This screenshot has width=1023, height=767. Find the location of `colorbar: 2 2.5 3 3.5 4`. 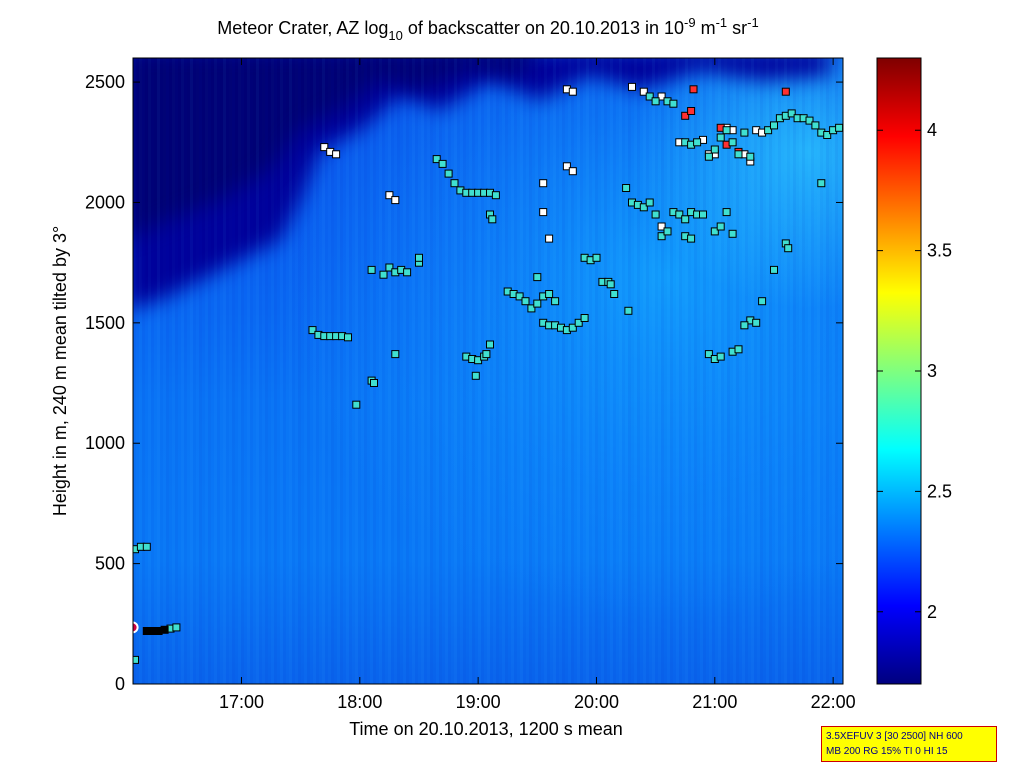

colorbar: 2 2.5 3 3.5 4 is located at coordinates (914, 371).